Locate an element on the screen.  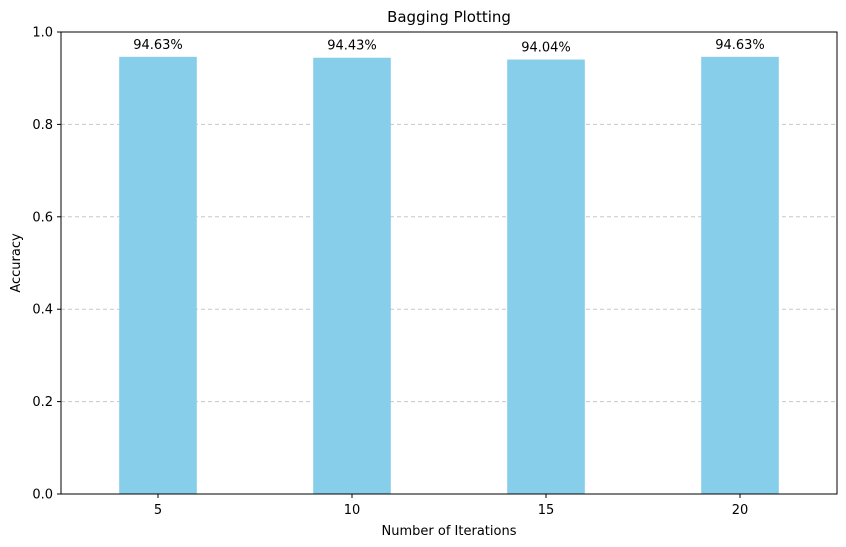
y-tick-label: 0.4 is located at coordinates (42, 310).